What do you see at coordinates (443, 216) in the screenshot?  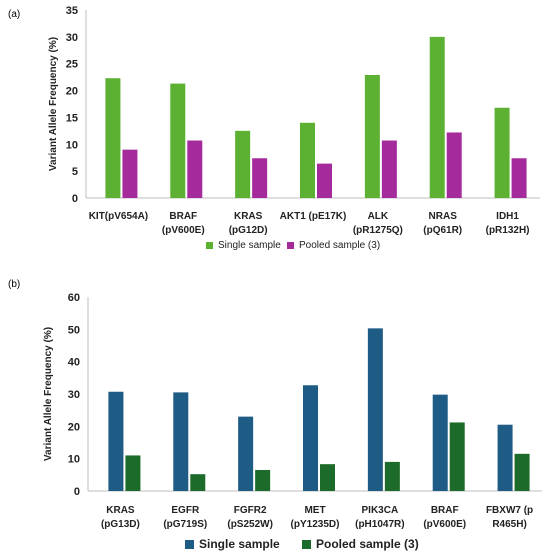 I see `panel-a-category-label: NRAS` at bounding box center [443, 216].